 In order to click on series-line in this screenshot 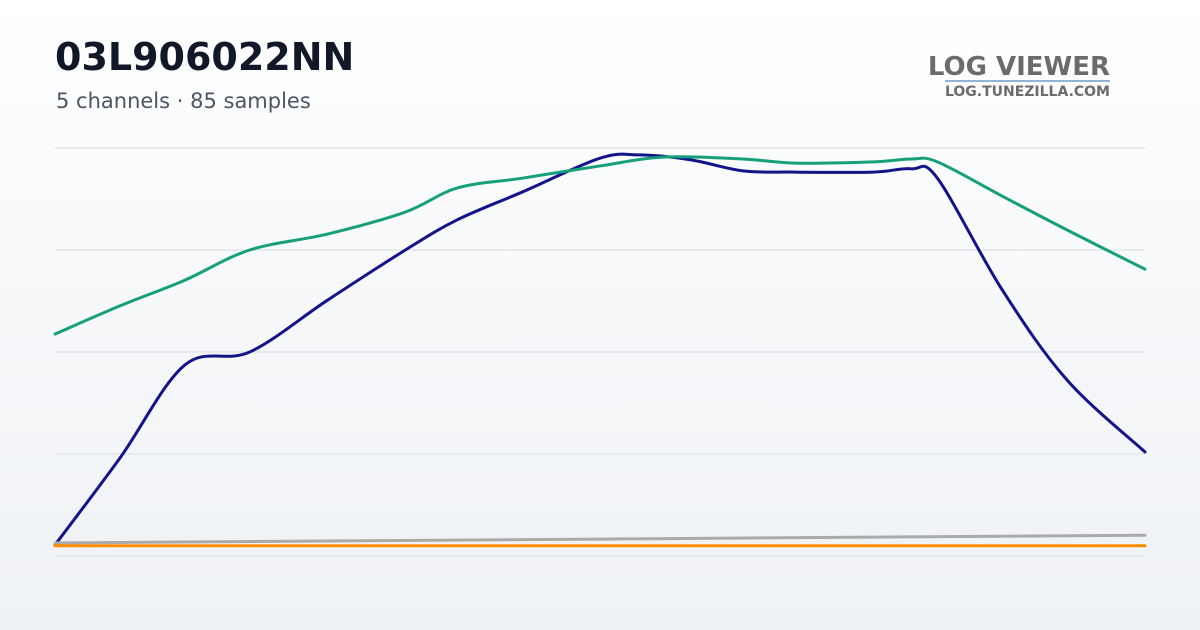, I will do `click(600, 539)`.